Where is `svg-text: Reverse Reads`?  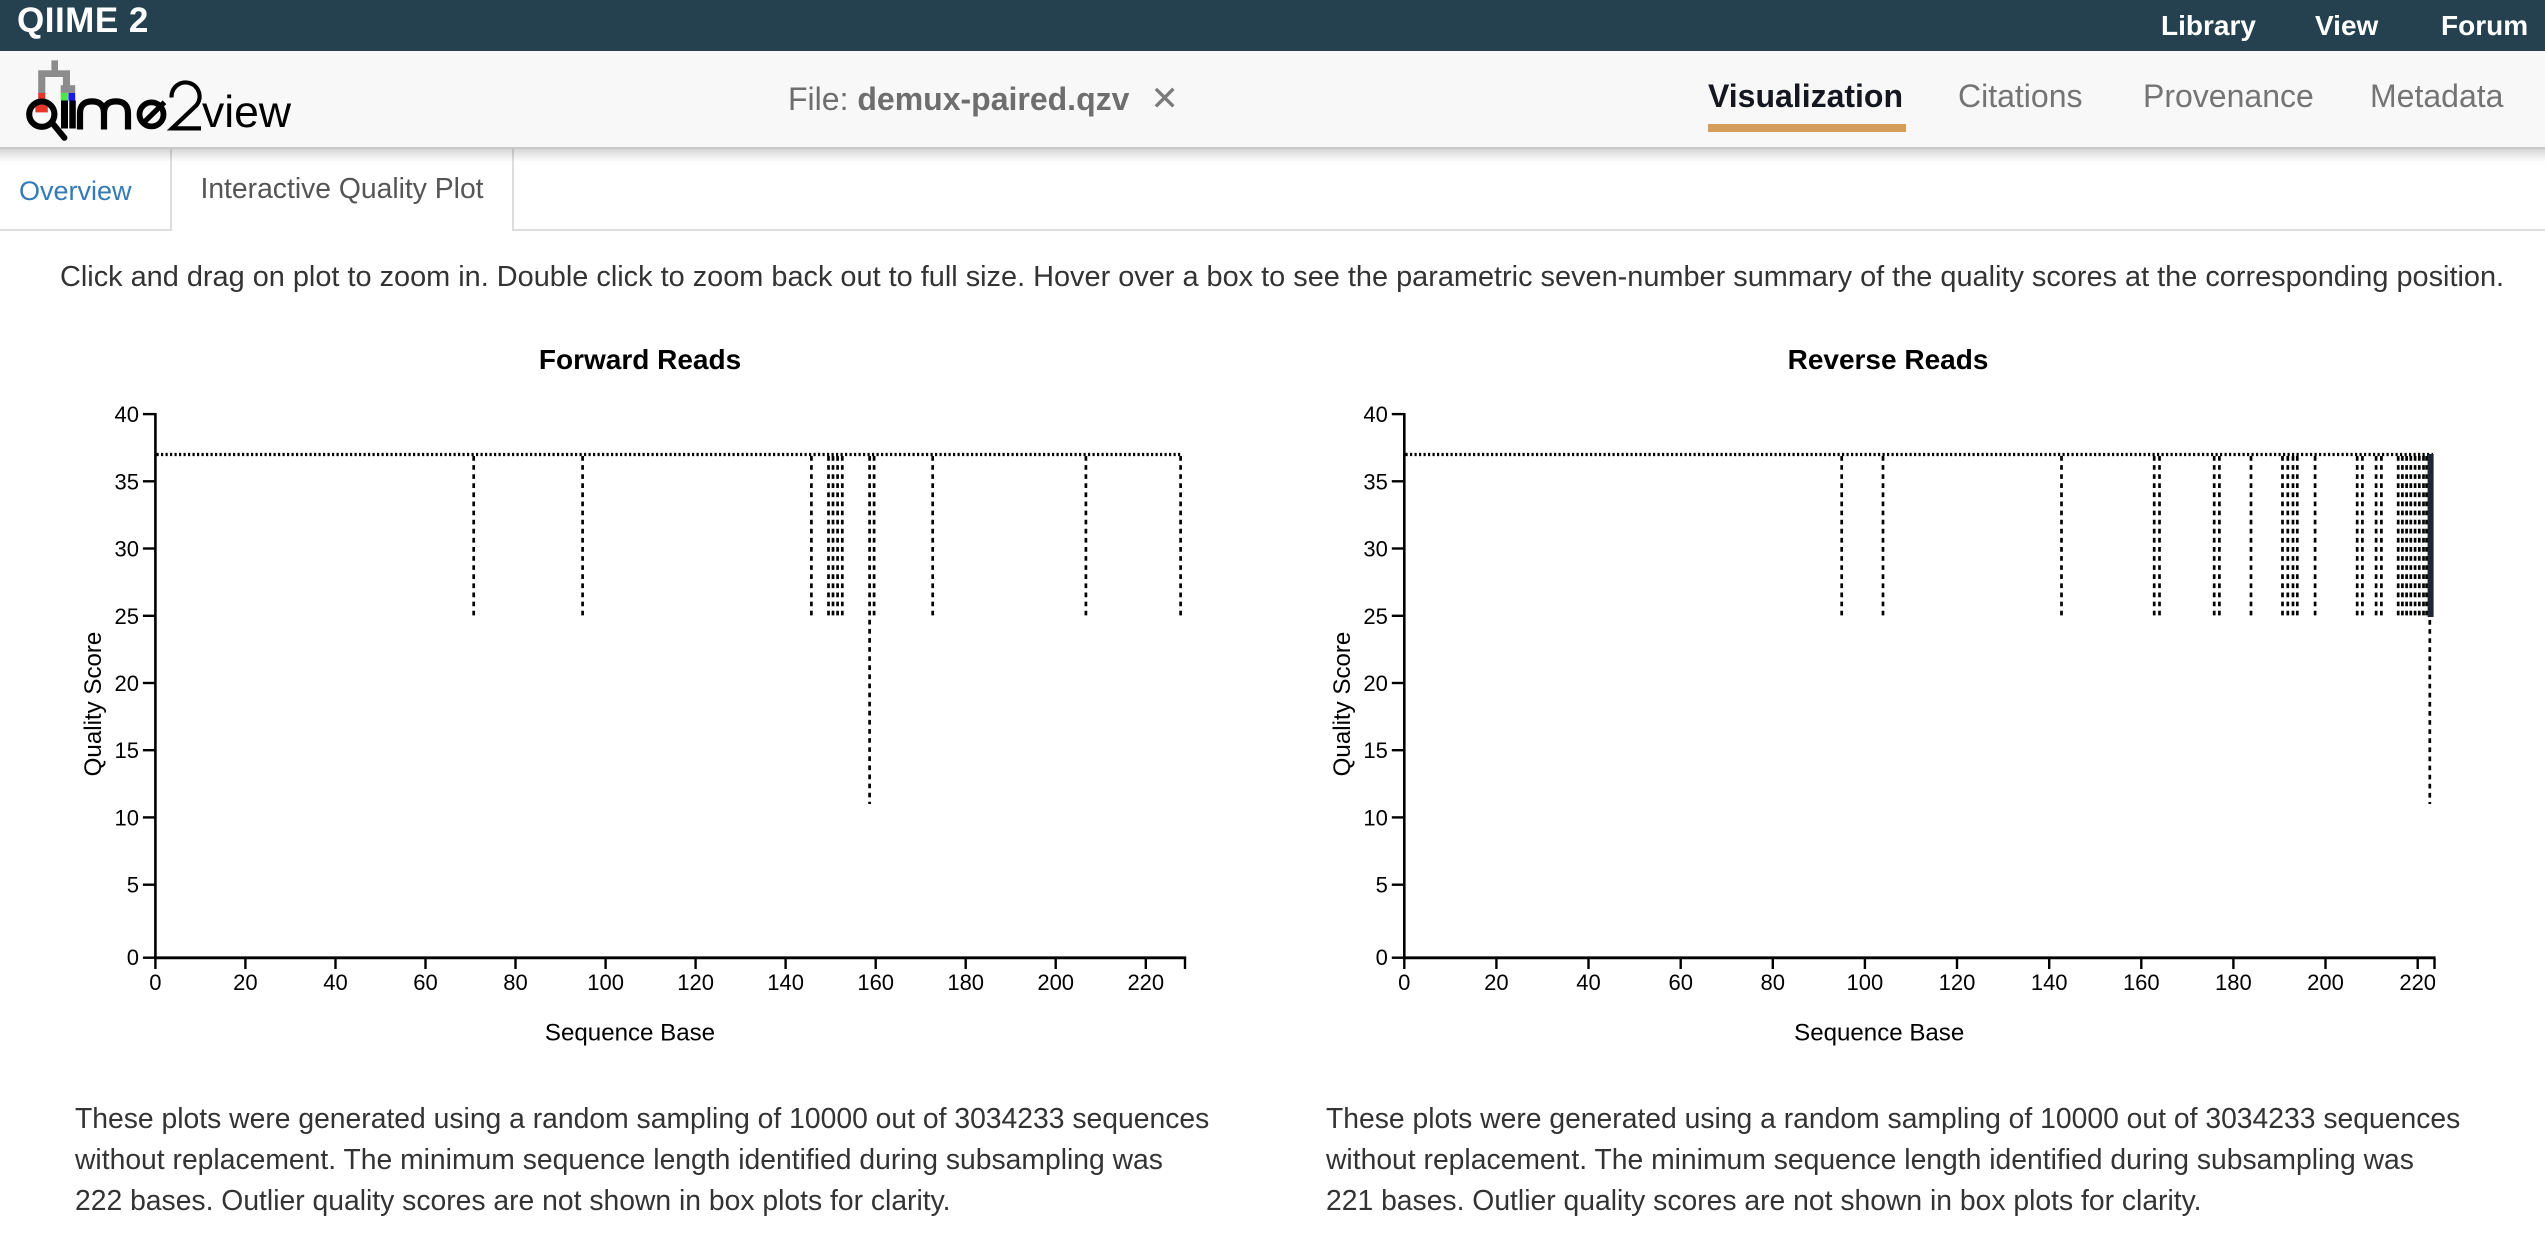
svg-text: Reverse Reads is located at coordinates (1888, 359).